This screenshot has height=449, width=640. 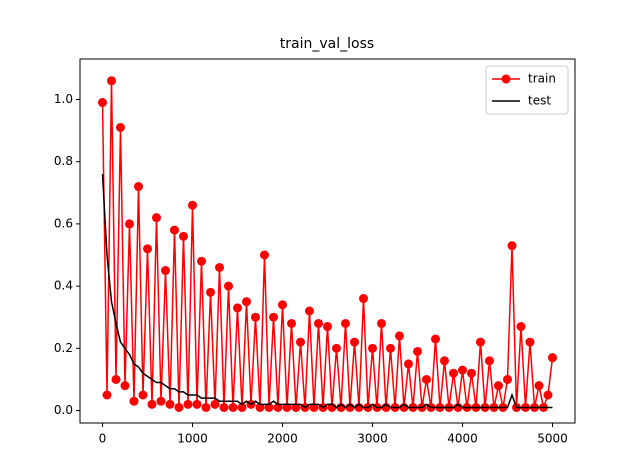 What do you see at coordinates (372, 439) in the screenshot?
I see `x-tick-label: 3000` at bounding box center [372, 439].